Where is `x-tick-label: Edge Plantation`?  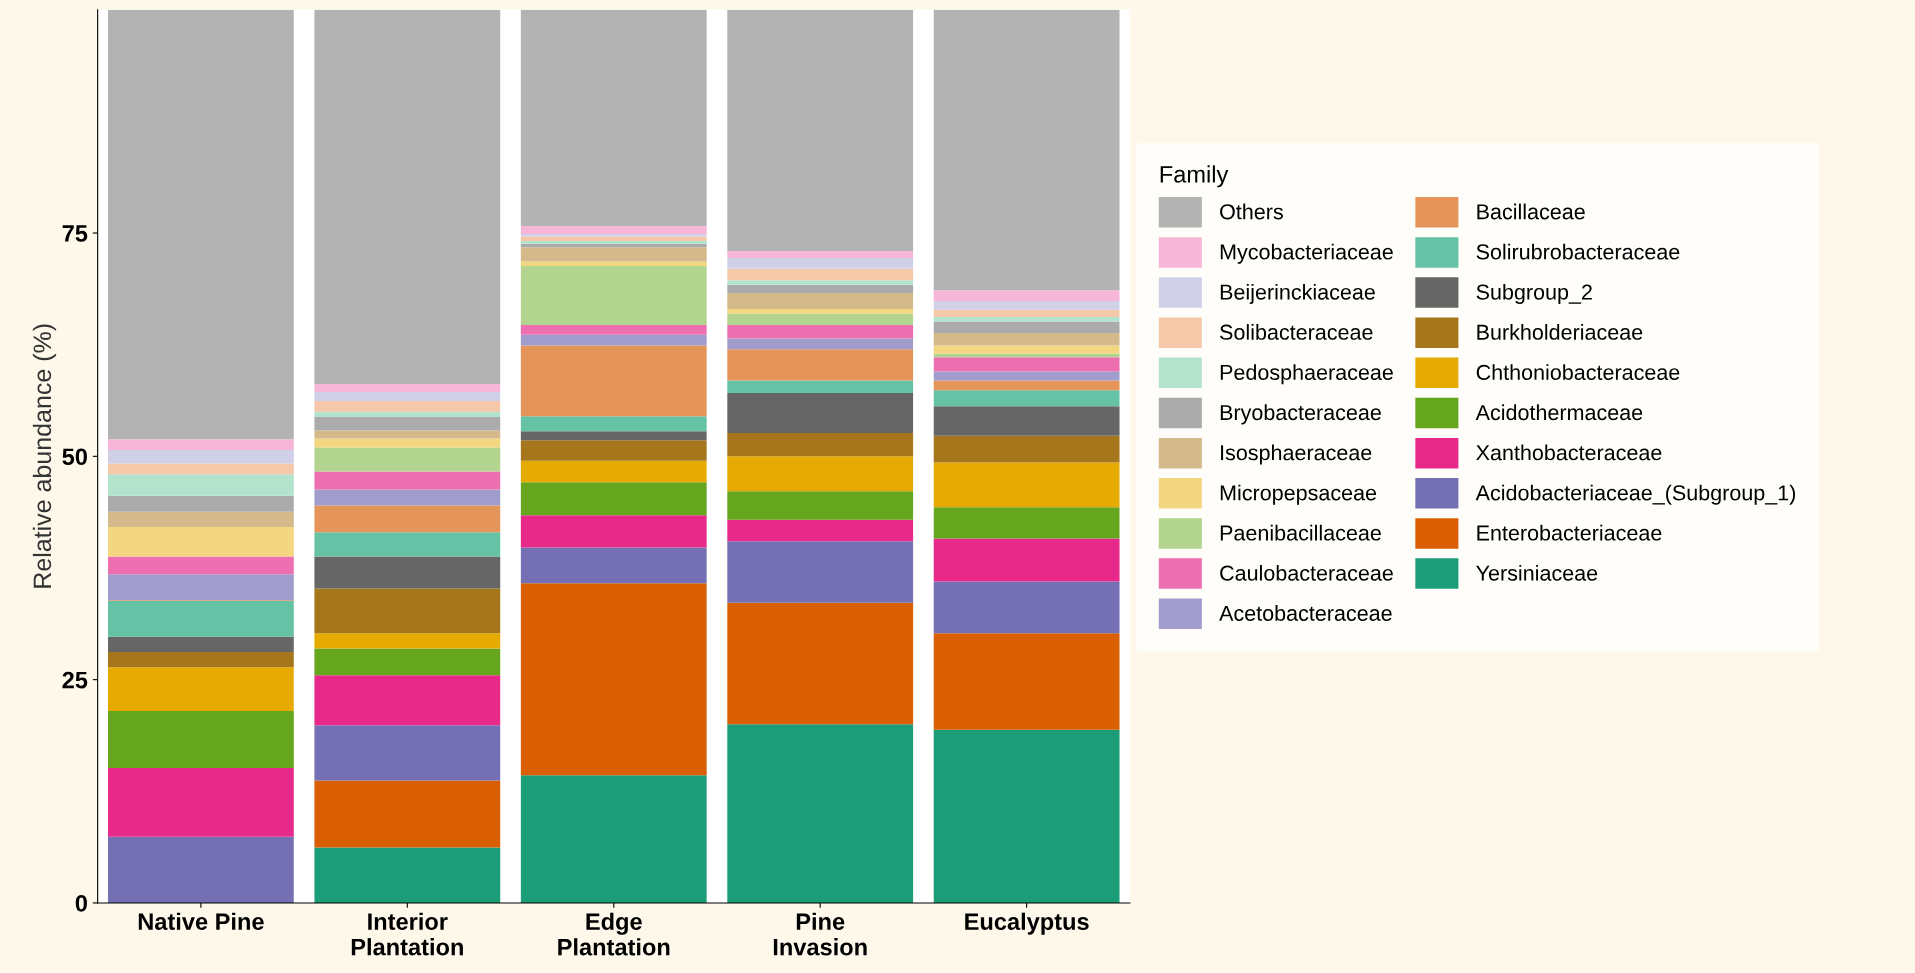
x-tick-label: Edge Plantation is located at coordinates (614, 934).